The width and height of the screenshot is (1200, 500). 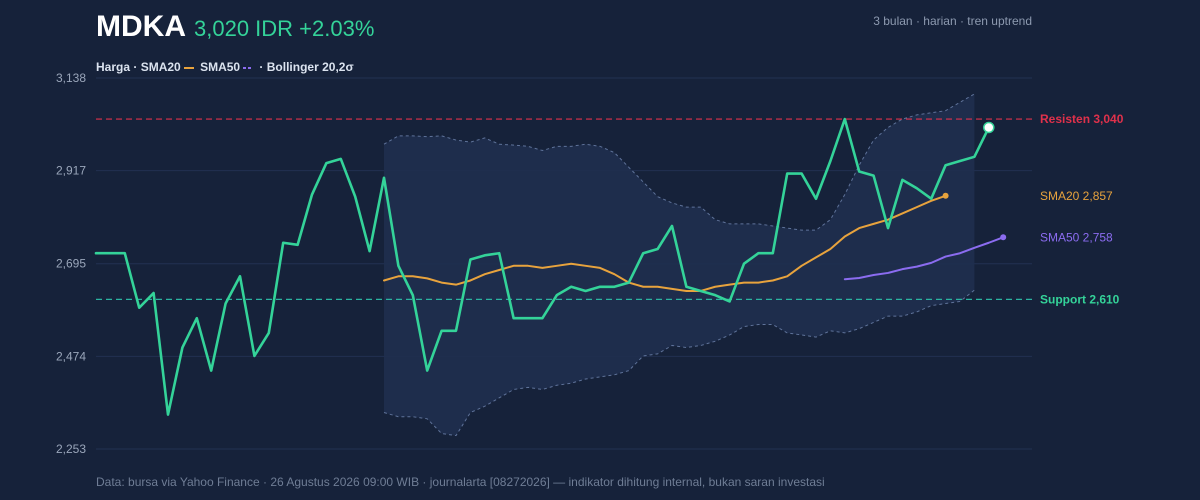 I want to click on y-tick-label: 3,138, so click(x=71, y=78).